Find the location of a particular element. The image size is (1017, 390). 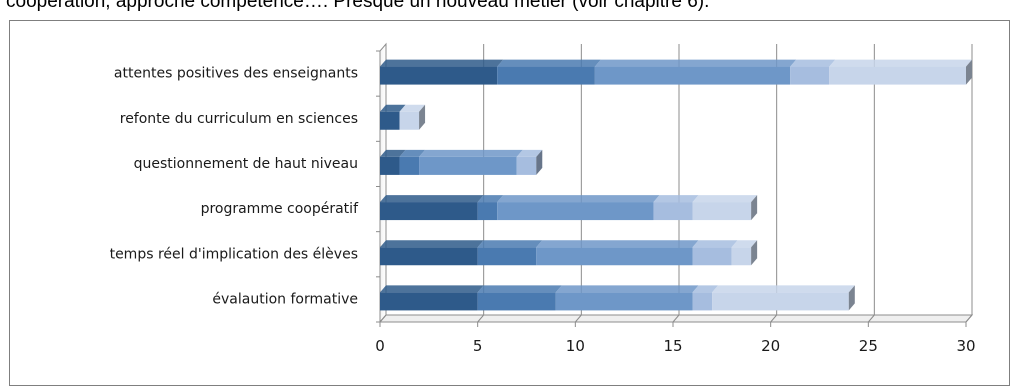

category-label: attentes positives des enseignants is located at coordinates (236, 74).